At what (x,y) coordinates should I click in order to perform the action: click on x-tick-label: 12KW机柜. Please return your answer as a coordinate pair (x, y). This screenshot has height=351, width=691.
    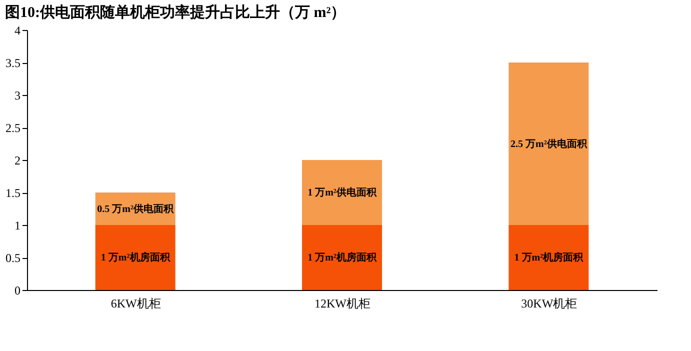
    Looking at the image, I should click on (342, 303).